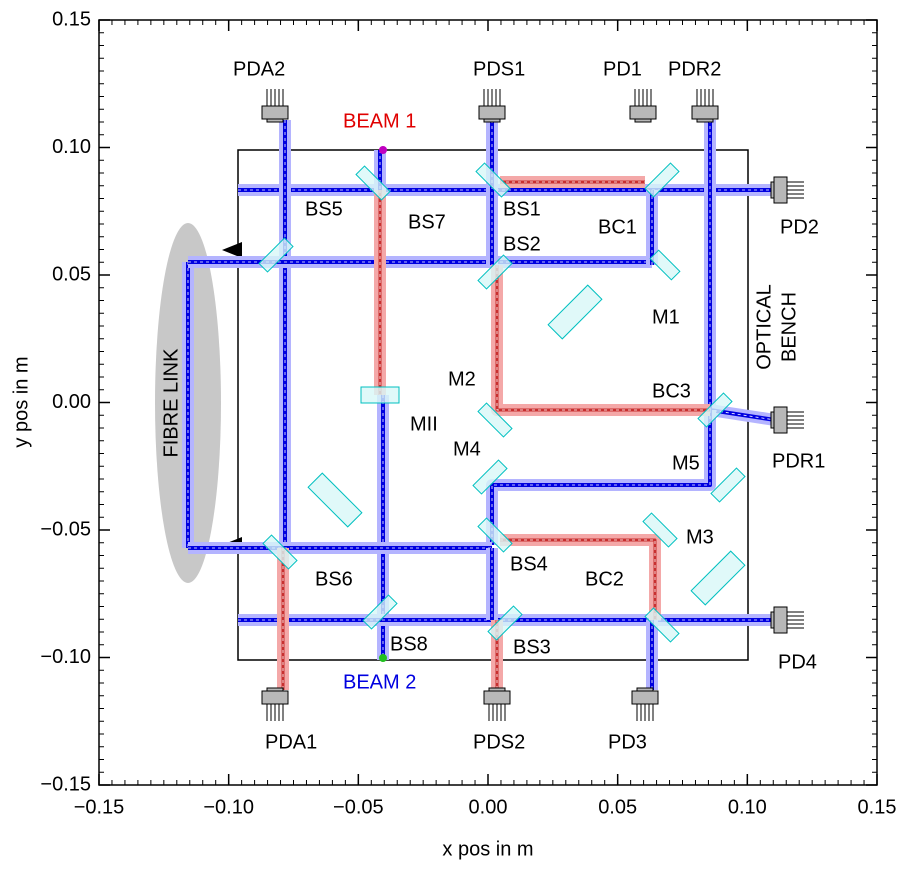  What do you see at coordinates (671, 391) in the screenshot?
I see `component-label: BC3` at bounding box center [671, 391].